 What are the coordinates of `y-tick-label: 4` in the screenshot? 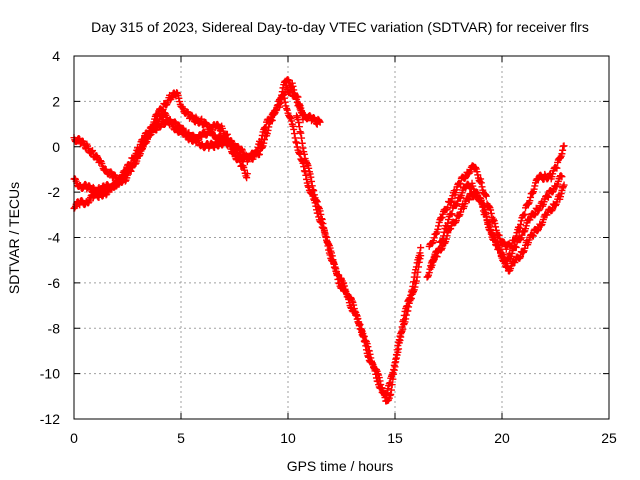 It's located at (56, 56).